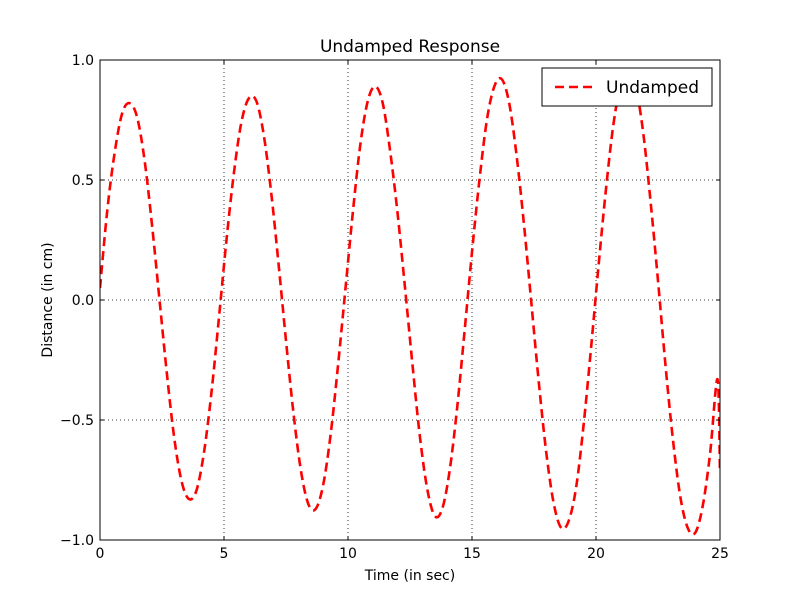 This screenshot has height=600, width=800. I want to click on y-tick-label: 1.0, so click(83, 61).